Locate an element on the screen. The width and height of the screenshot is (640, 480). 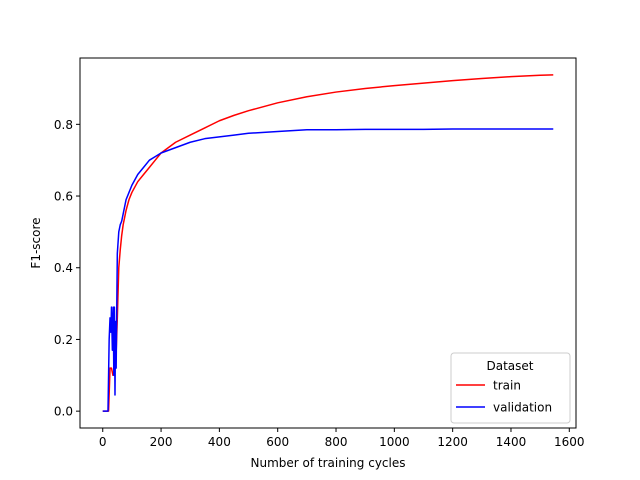
legend-label-train: train is located at coordinates (507, 386).